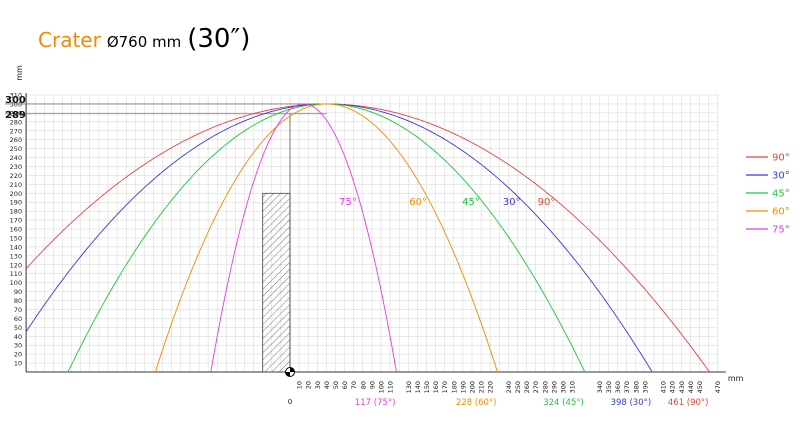 The image size is (800, 433). I want to click on x-tick-label: 470, so click(718, 387).